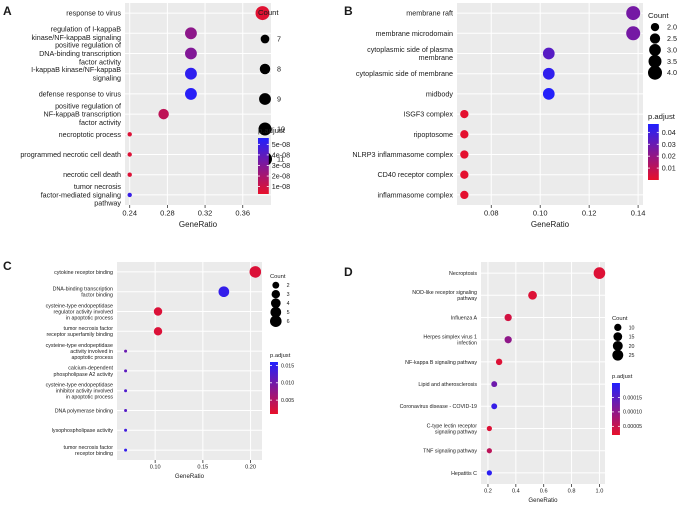  Describe the element at coordinates (167, 213) in the screenshot. I see `x-tick-label: 0.28` at that location.